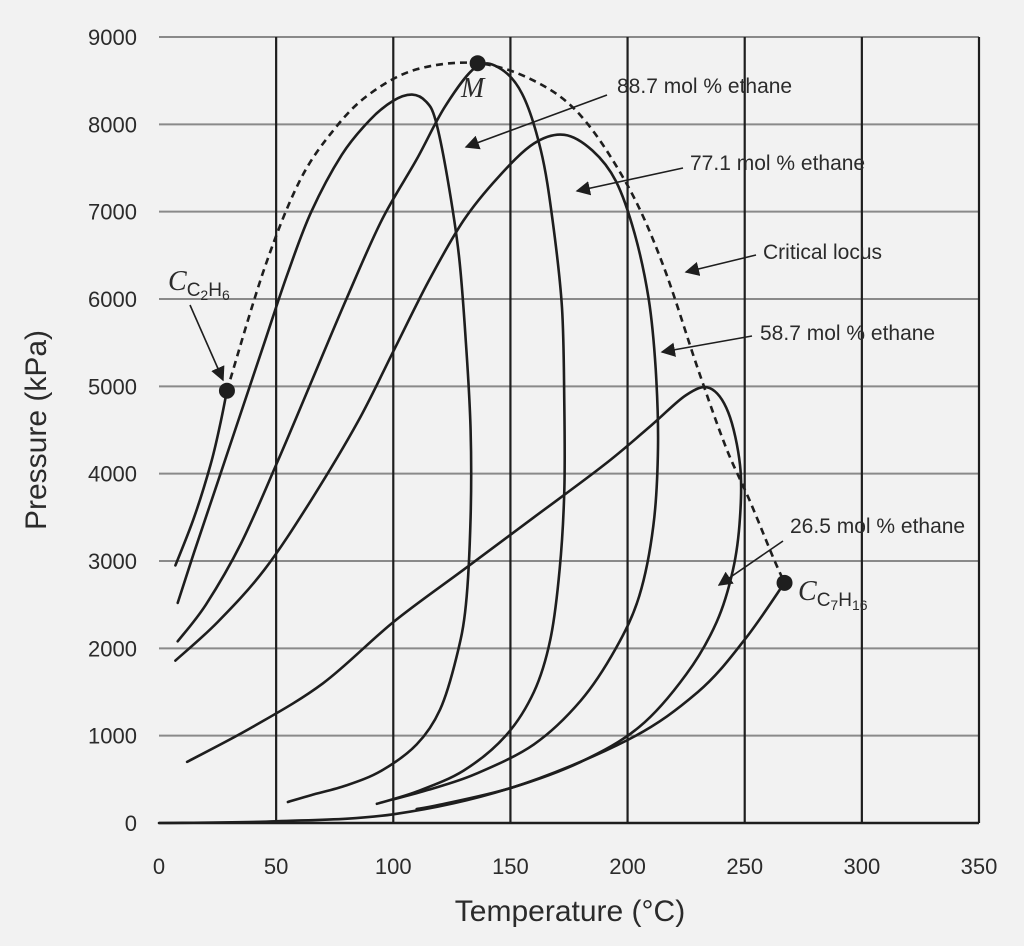 This screenshot has height=946, width=1024. What do you see at coordinates (112, 124) in the screenshot?
I see `y-tick-label: 8000` at bounding box center [112, 124].